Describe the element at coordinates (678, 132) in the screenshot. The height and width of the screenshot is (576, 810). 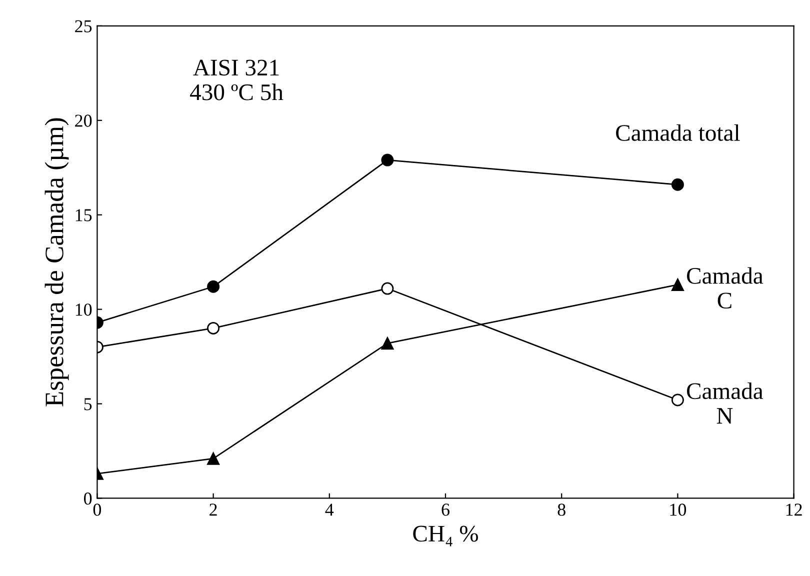
I see `series-label: Camada total` at that location.